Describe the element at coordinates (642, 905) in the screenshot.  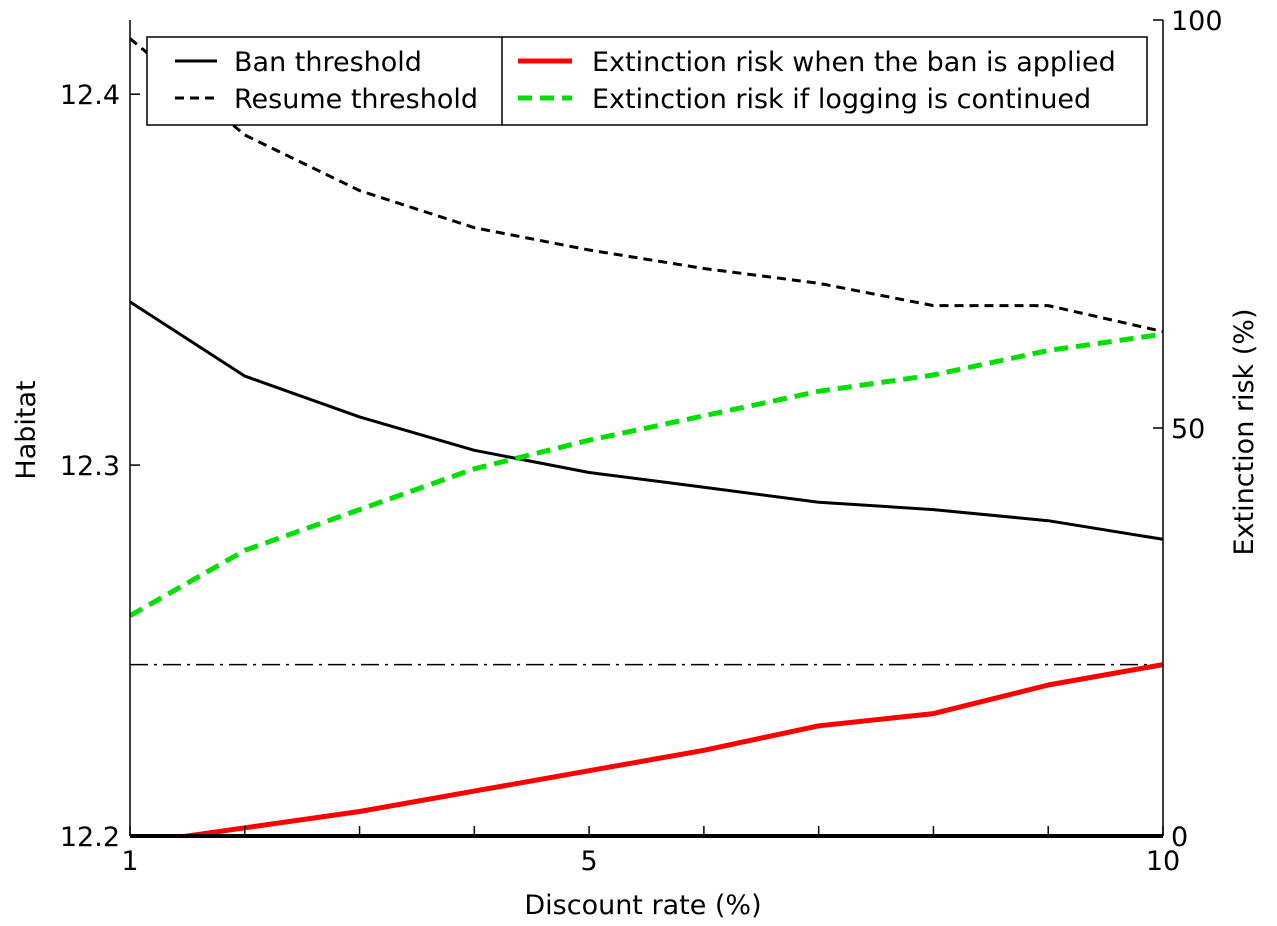
I see `x-axis-title: Discount rate (%)` at that location.